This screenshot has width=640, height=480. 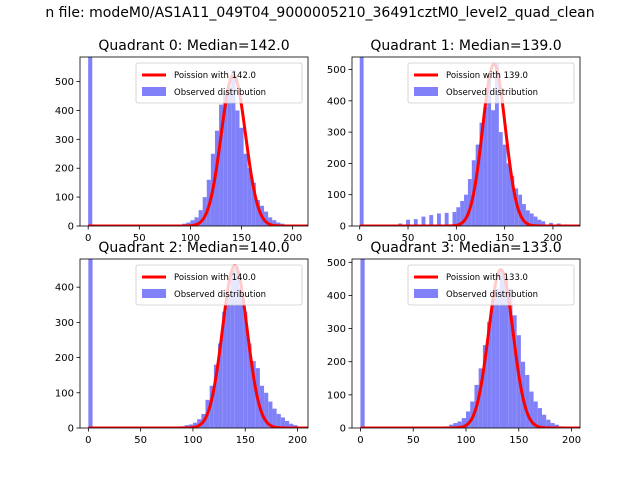 I want to click on subplot-title: Quadrant 3: Median=133.0, so click(x=465, y=248).